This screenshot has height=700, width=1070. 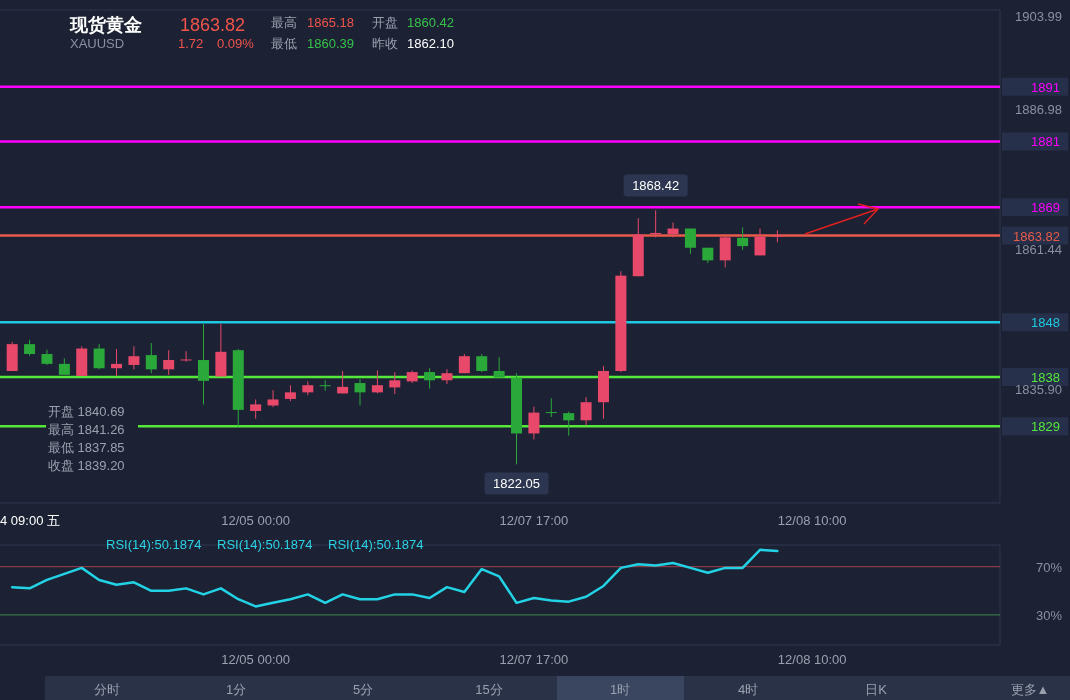 I want to click on annotation: 最高, so click(x=284, y=22).